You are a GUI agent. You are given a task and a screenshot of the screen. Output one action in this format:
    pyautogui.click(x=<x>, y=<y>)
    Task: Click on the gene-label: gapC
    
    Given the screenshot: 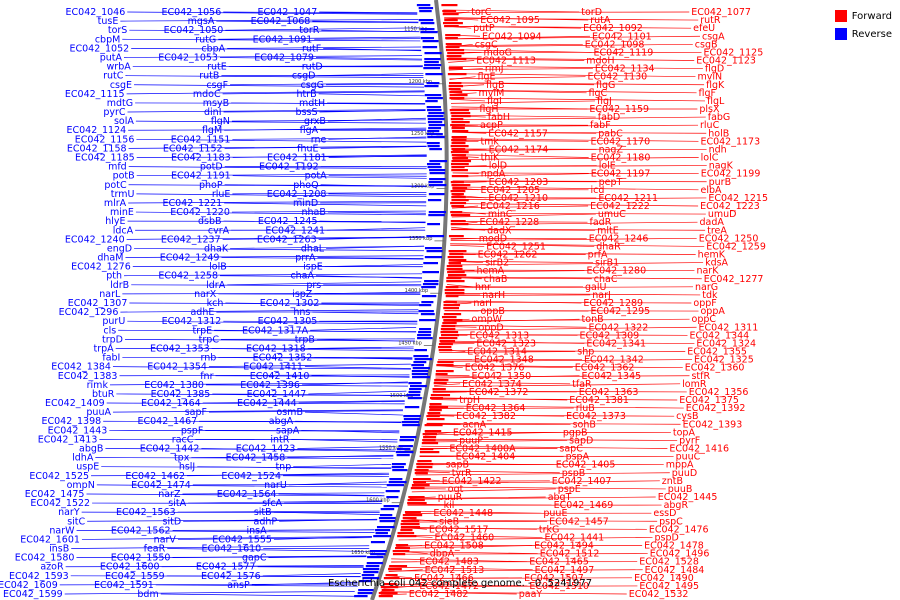 What is the action you would take?
    pyautogui.click(x=254, y=558)
    